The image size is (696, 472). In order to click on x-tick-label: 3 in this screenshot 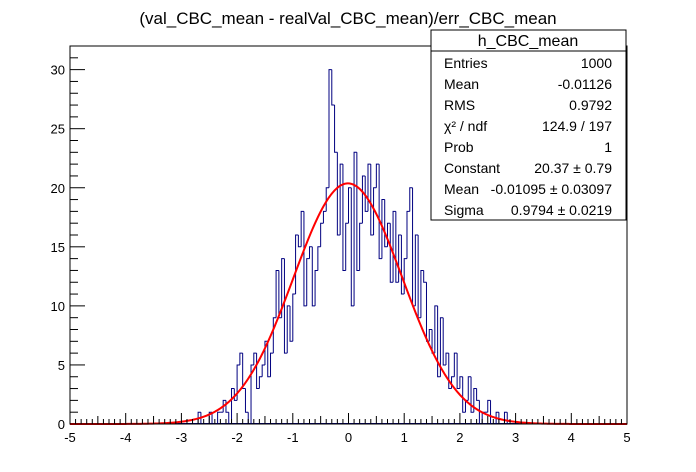, I will do `click(515, 437)`.